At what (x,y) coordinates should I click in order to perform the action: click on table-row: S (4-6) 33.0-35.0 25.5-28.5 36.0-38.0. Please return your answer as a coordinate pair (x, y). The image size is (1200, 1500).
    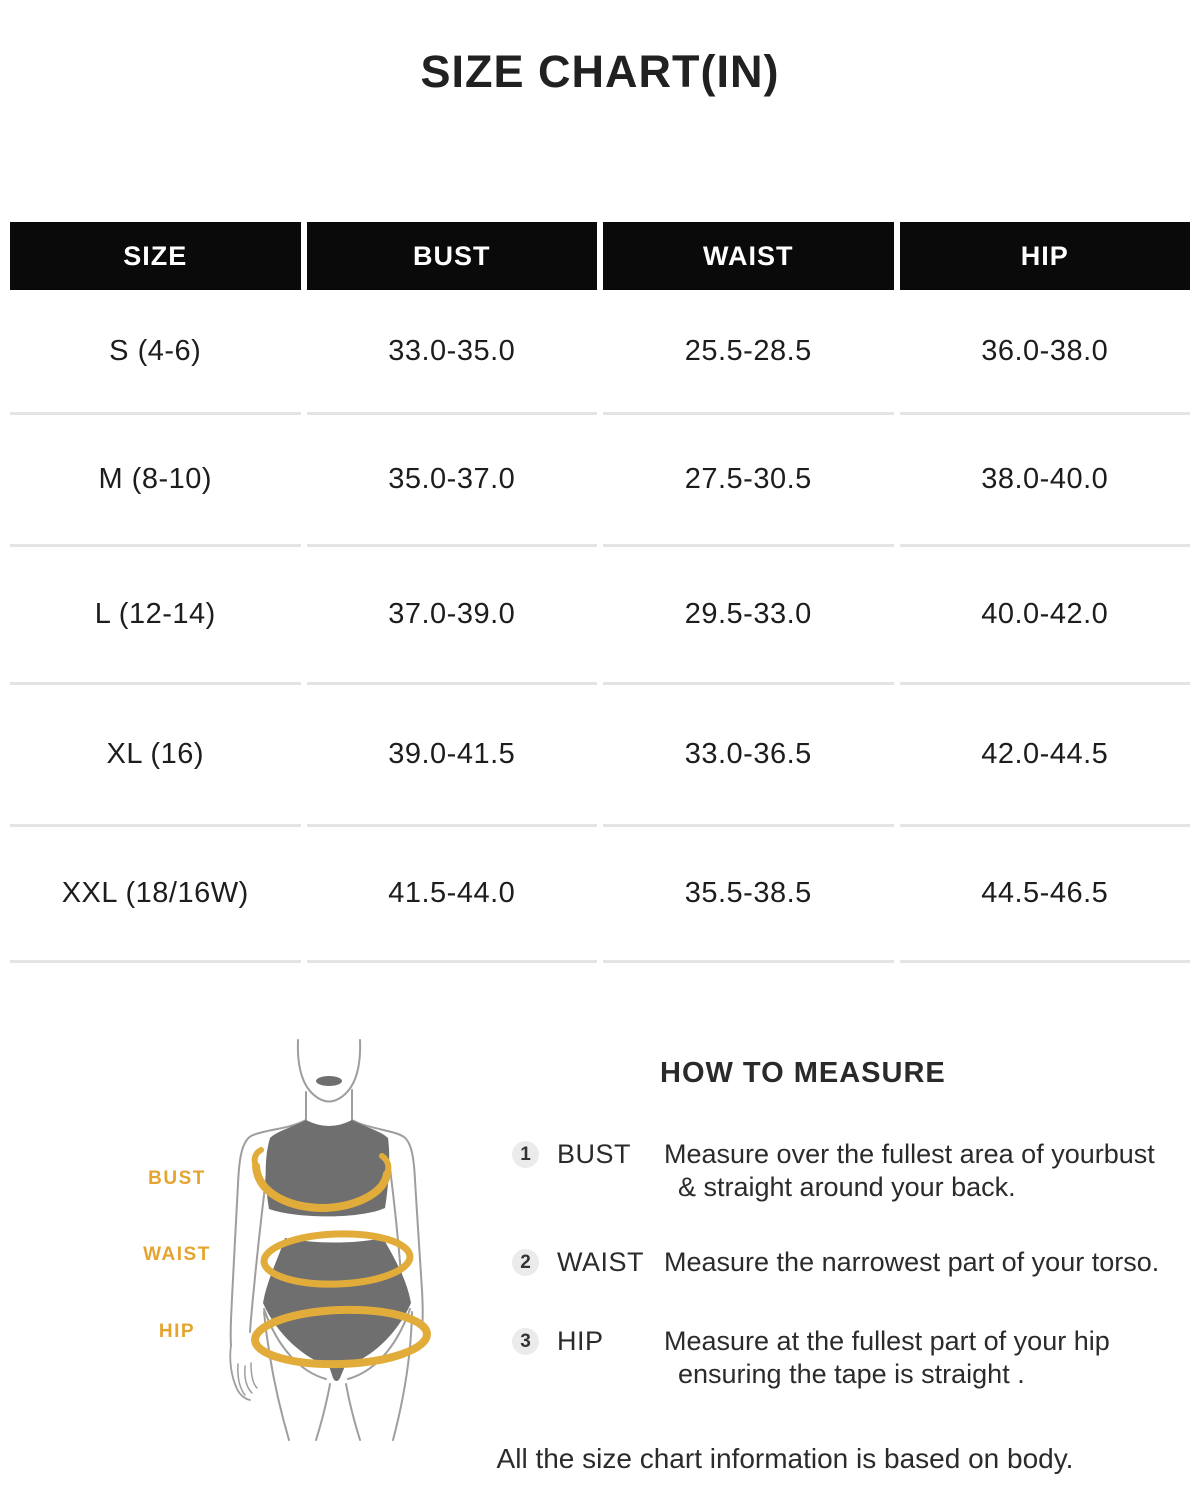
    Looking at the image, I should click on (600, 352).